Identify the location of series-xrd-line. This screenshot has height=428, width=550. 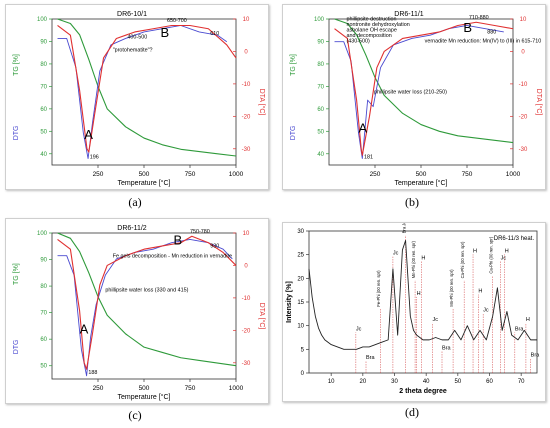
(422, 295).